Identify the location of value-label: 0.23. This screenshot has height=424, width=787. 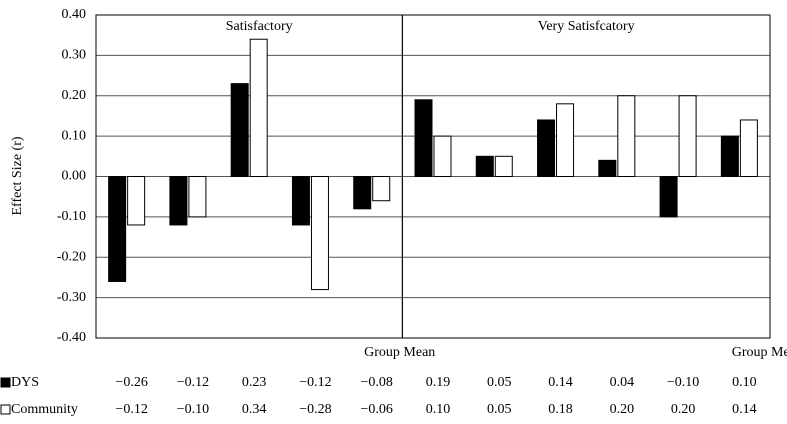
(254, 382).